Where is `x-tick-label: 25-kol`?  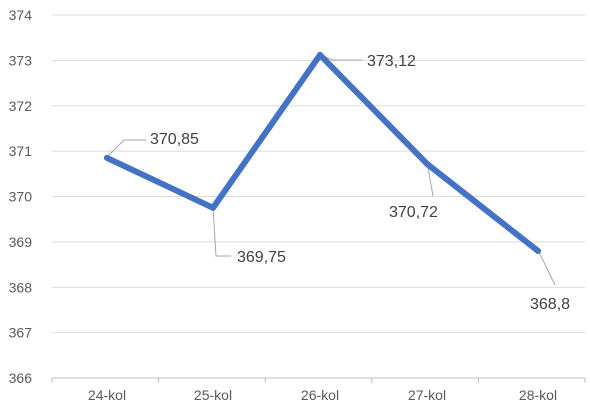
x-tick-label: 25-kol is located at coordinates (213, 395).